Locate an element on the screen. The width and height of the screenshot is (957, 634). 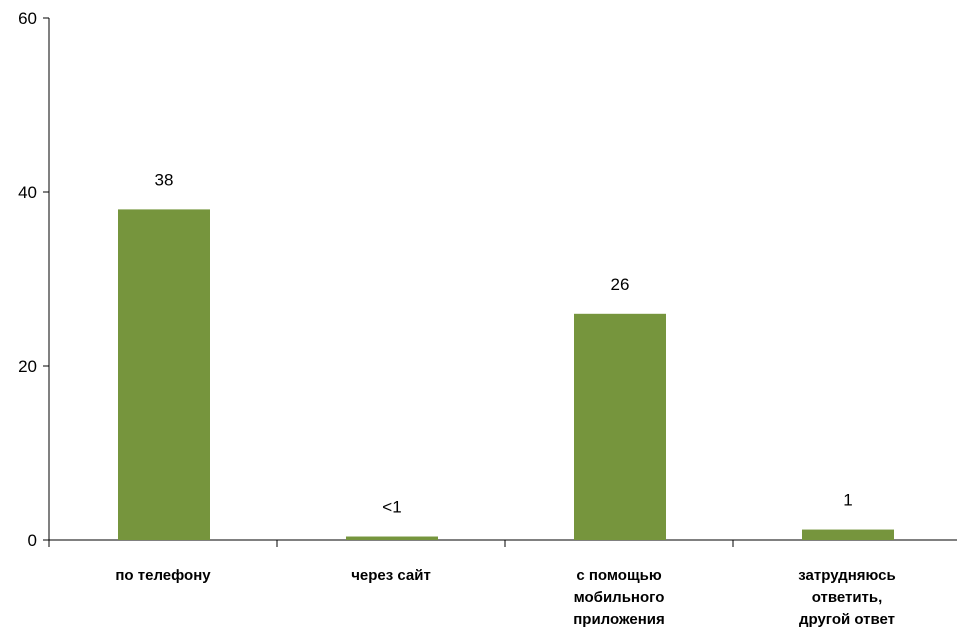
category-label-line: затрудняюсь is located at coordinates (846, 575).